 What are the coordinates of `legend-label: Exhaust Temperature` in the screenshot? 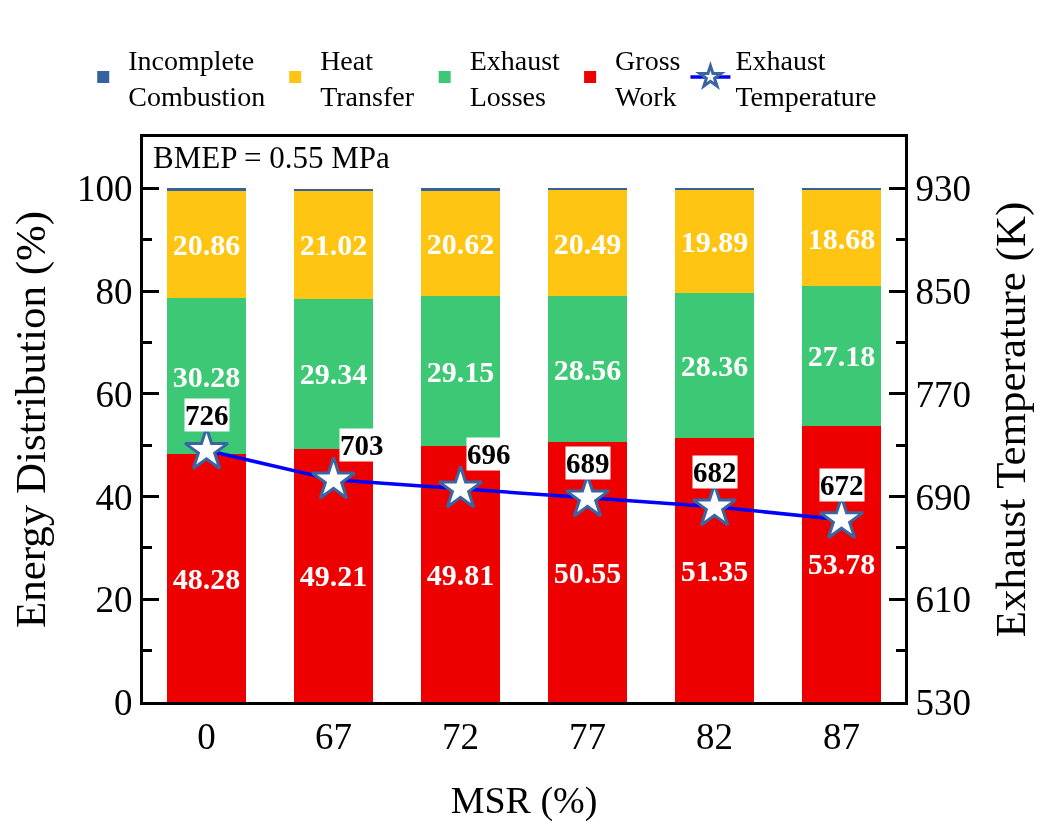 It's located at (806, 78).